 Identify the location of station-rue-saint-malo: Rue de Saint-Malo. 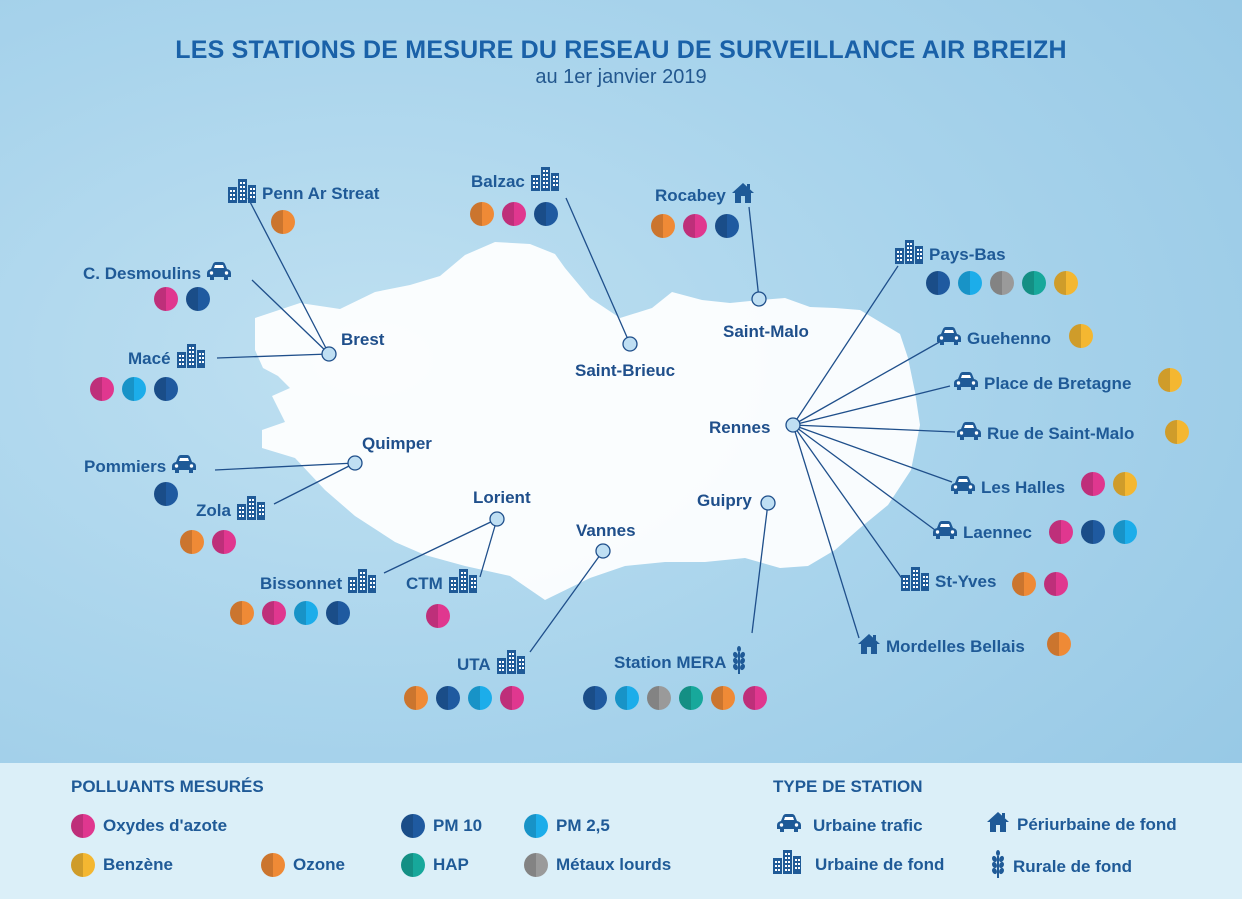
(1045, 433).